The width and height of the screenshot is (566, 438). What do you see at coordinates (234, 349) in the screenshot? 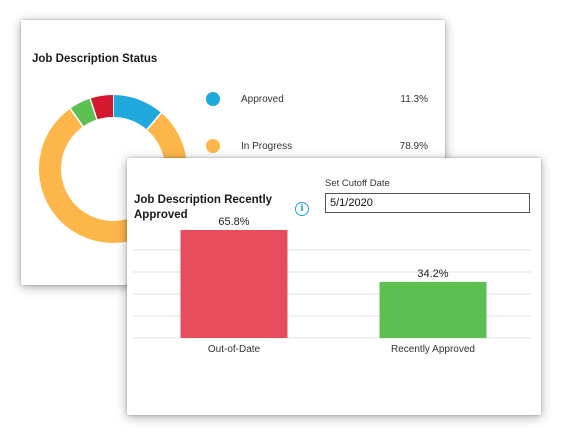
I see `category-label: Out-of-Date` at bounding box center [234, 349].